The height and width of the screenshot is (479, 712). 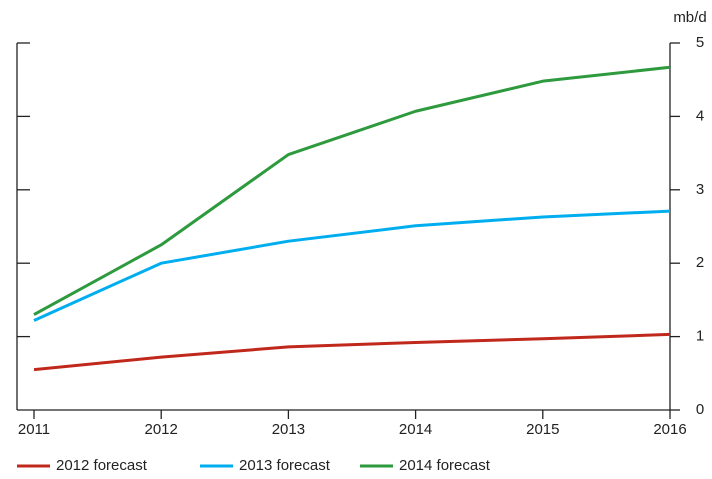 I want to click on y-tick-label: 2, so click(x=700, y=262).